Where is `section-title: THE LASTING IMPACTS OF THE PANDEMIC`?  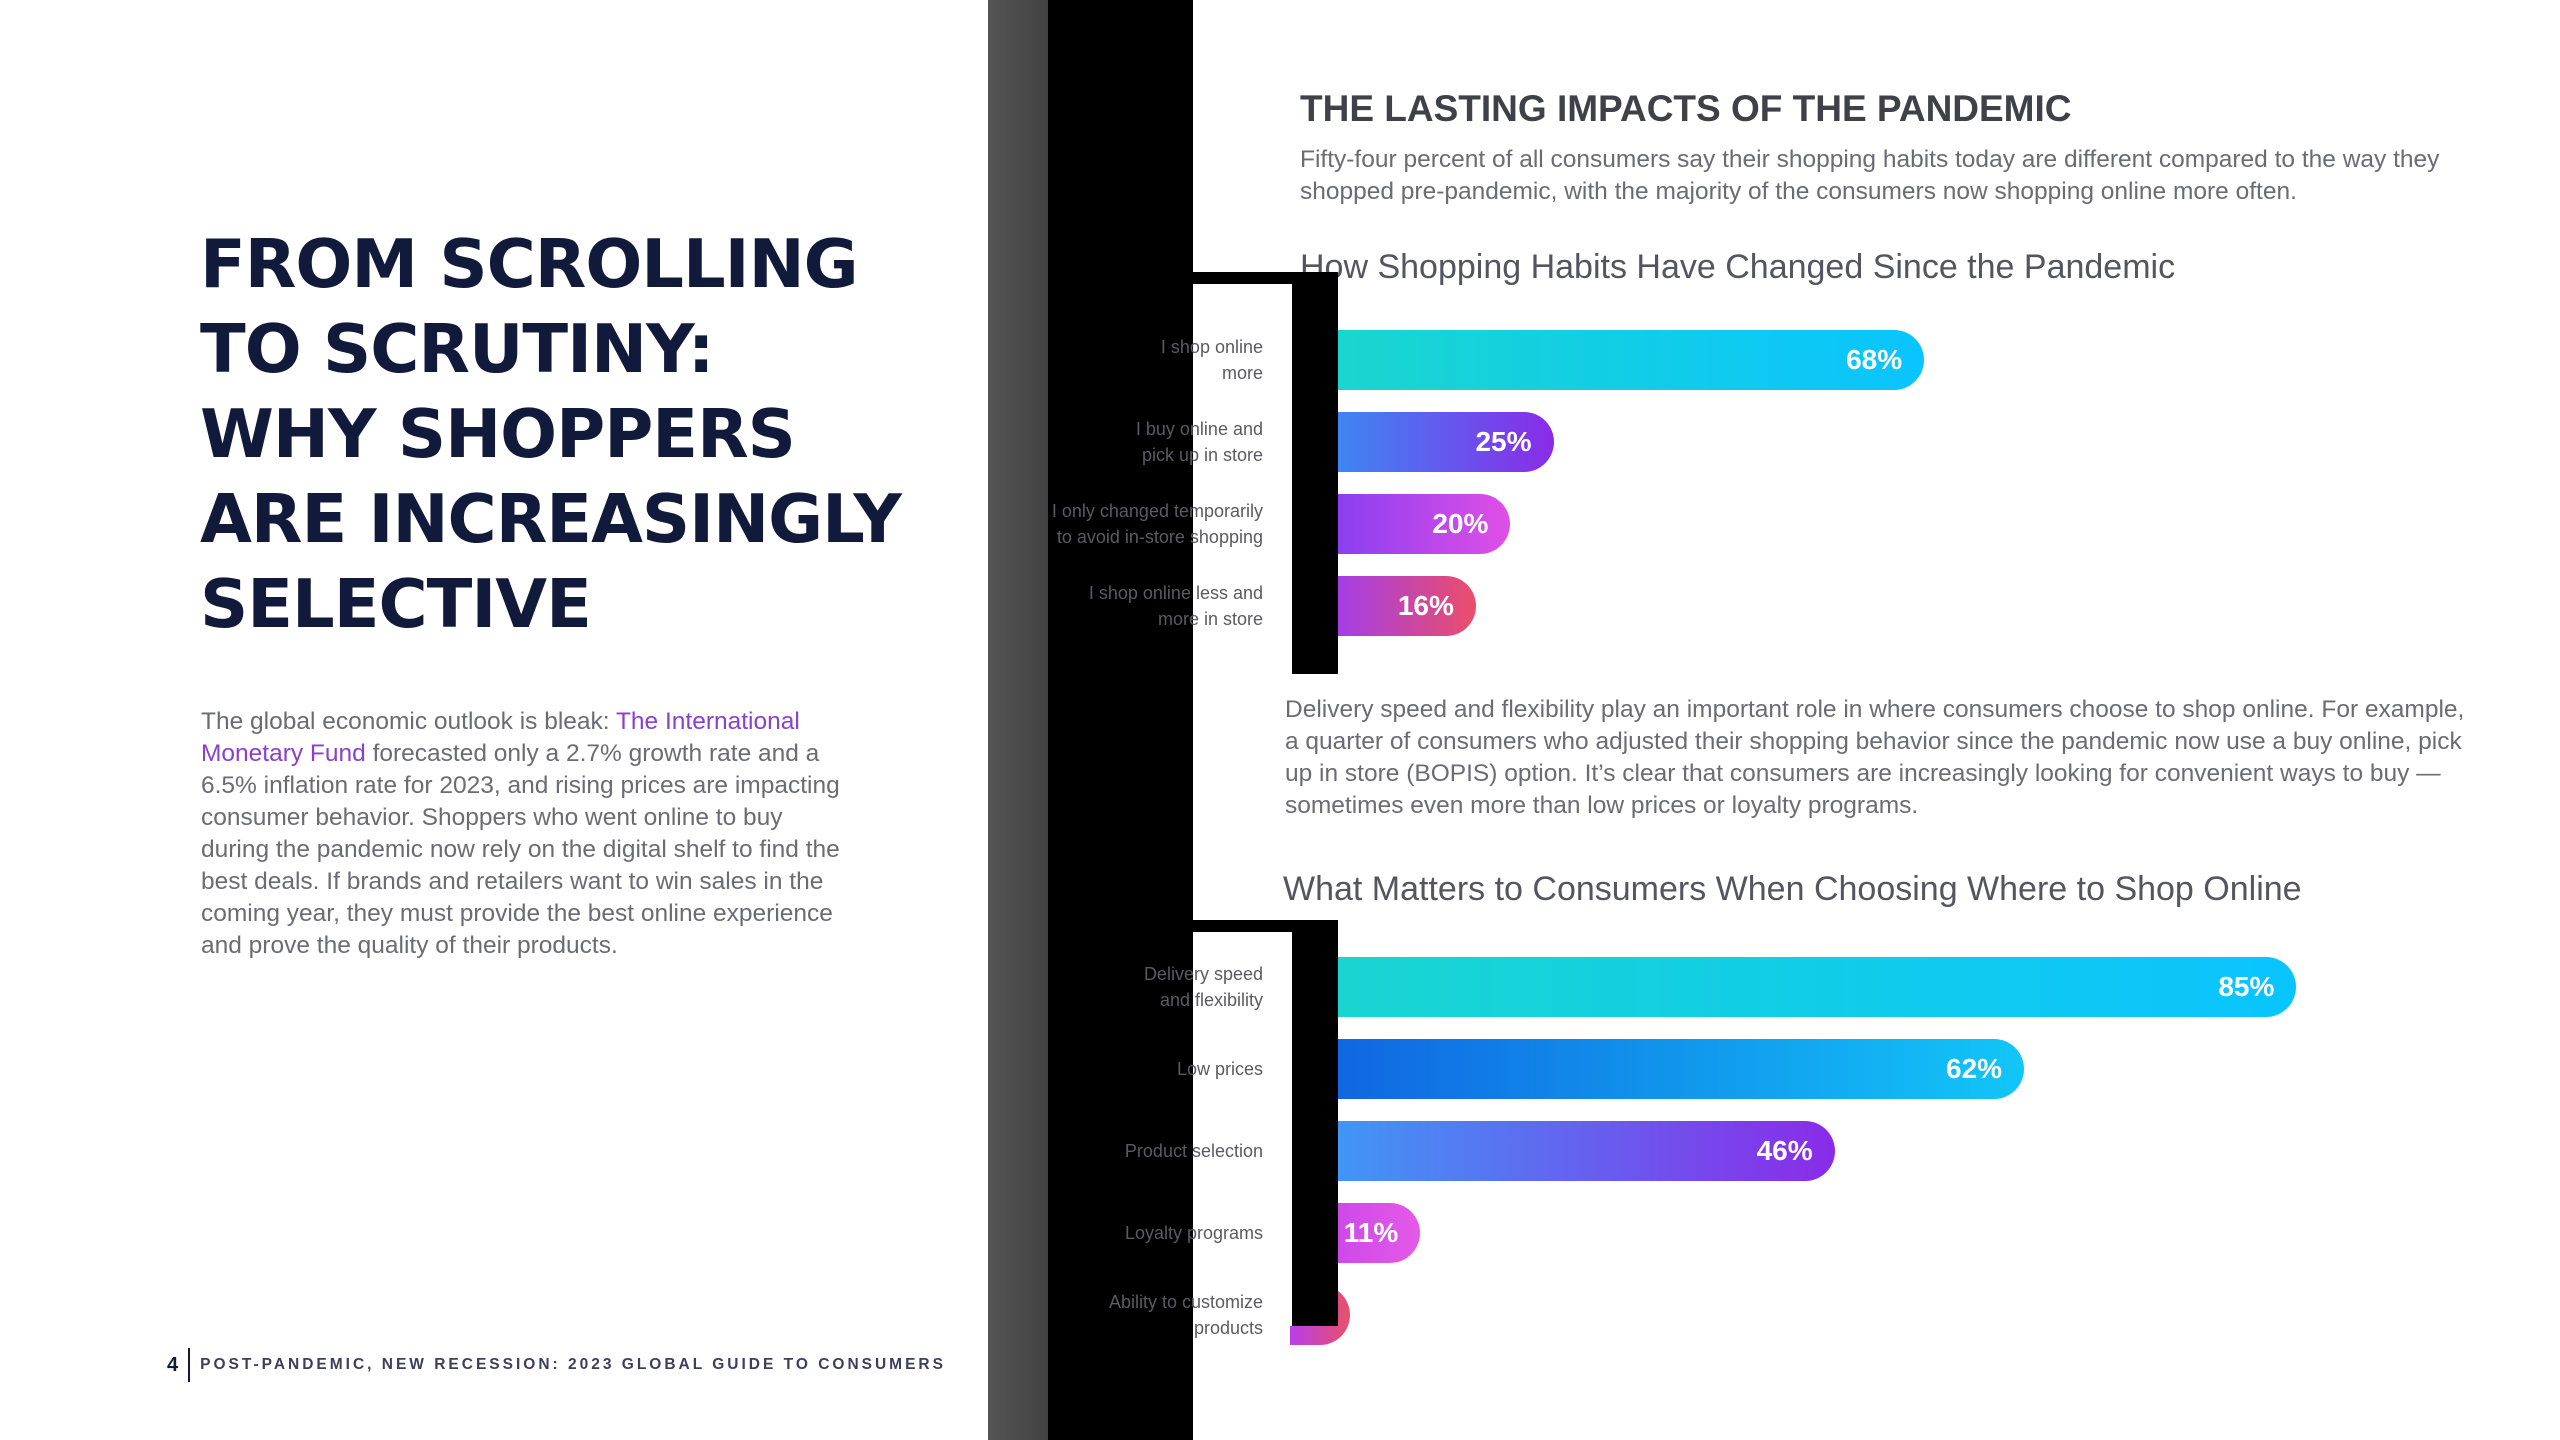
section-title: THE LASTING IMPACTS OF THE PANDEMIC is located at coordinates (1686, 108).